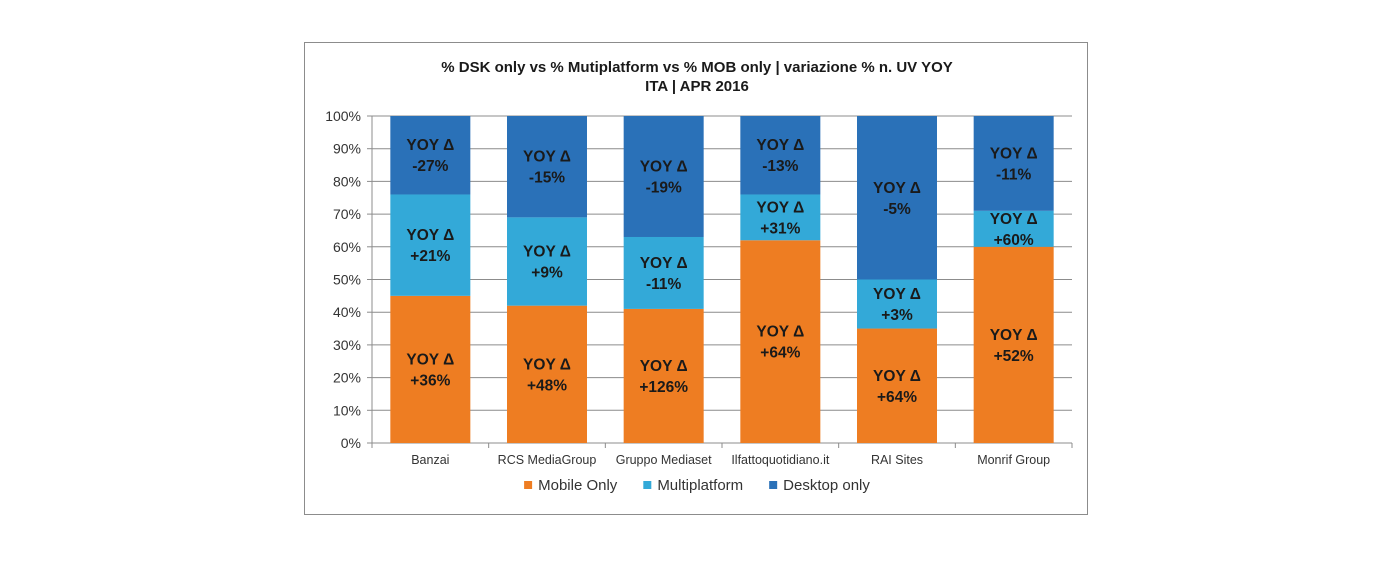 Image resolution: width=1394 pixels, height=562 pixels. I want to click on y-tick-label: 60%, so click(347, 247).